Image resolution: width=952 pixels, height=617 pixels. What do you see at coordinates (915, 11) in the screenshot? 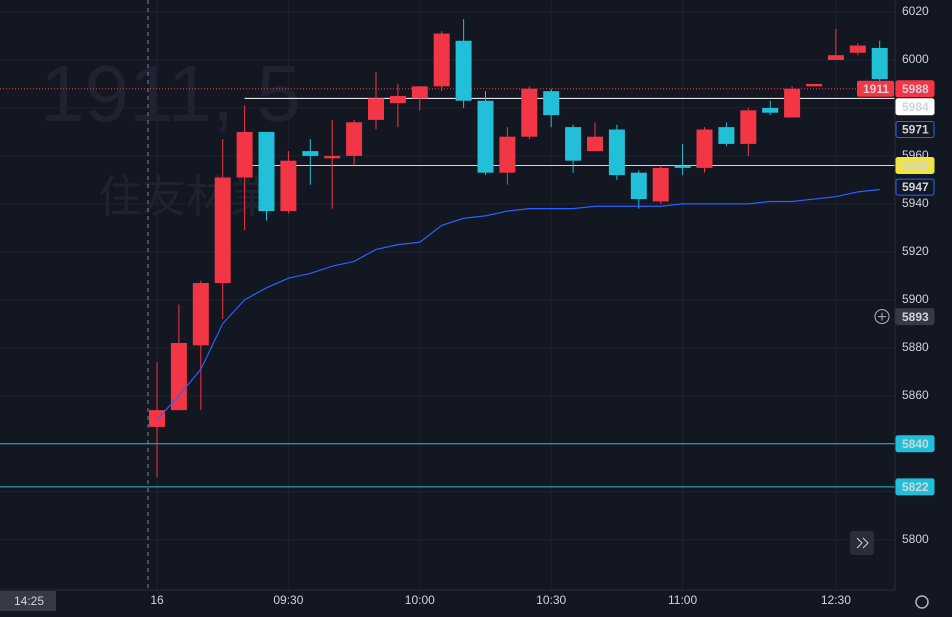
I see `y-tick-label: 6020` at bounding box center [915, 11].